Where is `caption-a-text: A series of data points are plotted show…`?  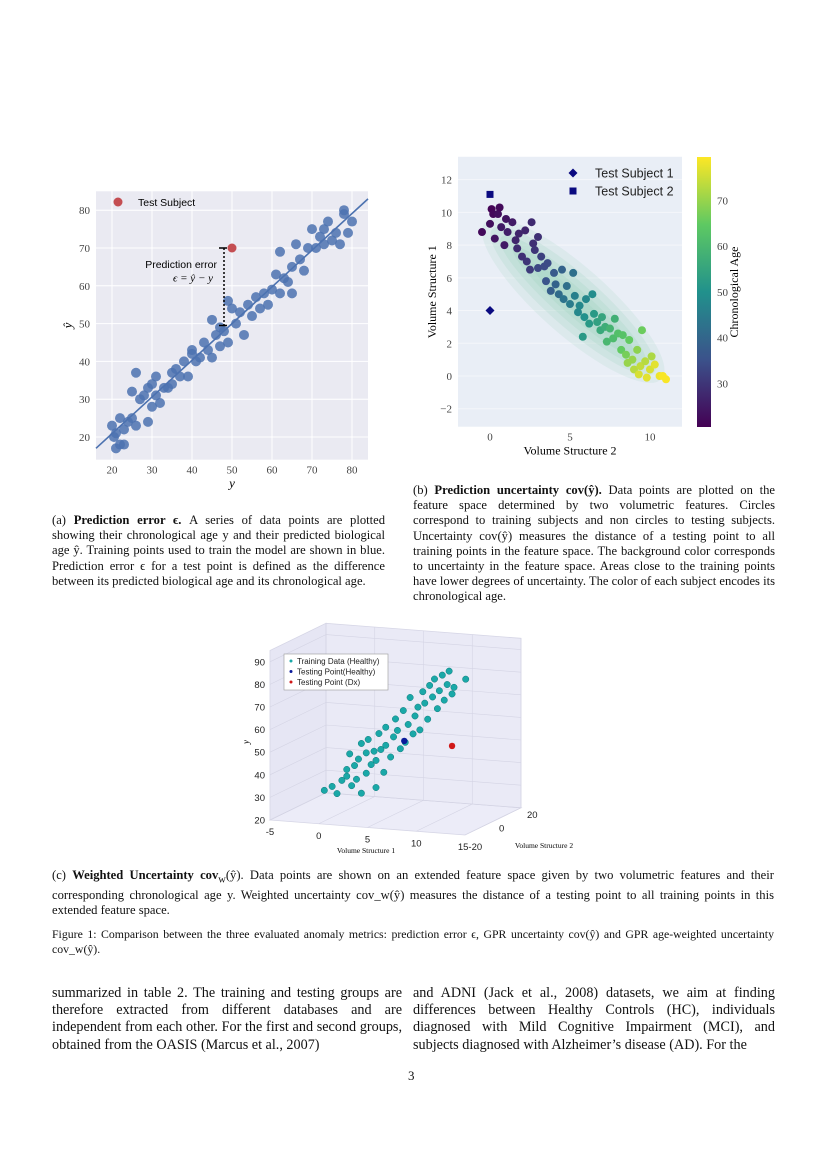 caption-a-text: A series of data points are plotted show… is located at coordinates (219, 550).